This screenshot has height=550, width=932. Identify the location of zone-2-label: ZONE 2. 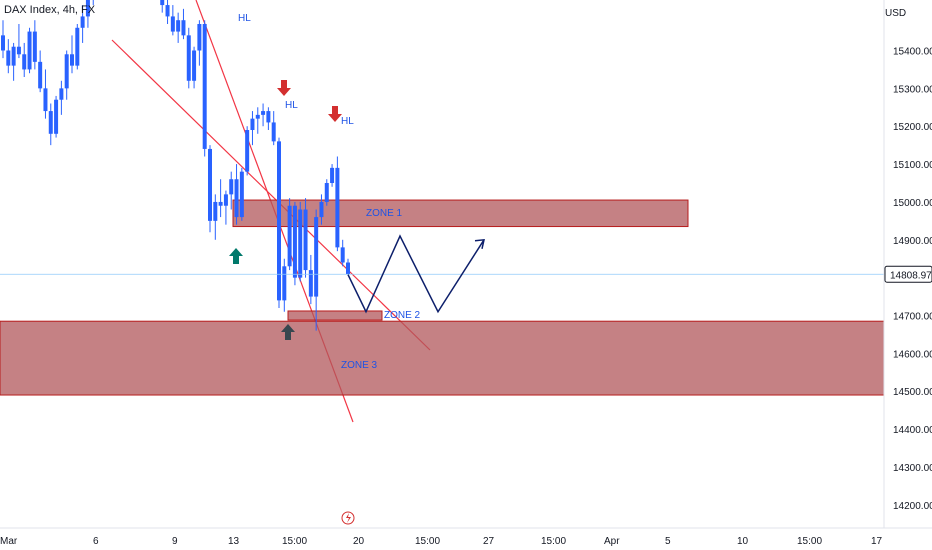
(402, 315).